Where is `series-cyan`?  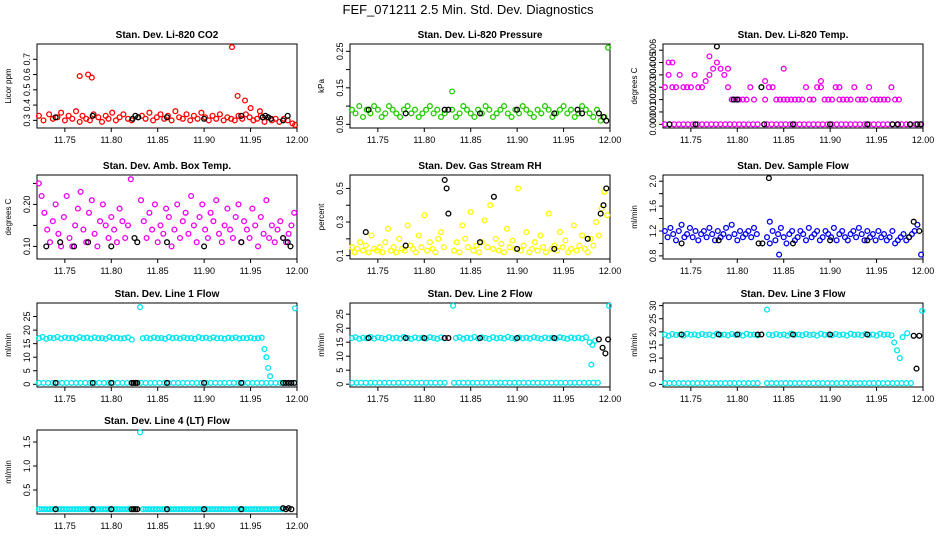 series-cyan is located at coordinates (160, 471).